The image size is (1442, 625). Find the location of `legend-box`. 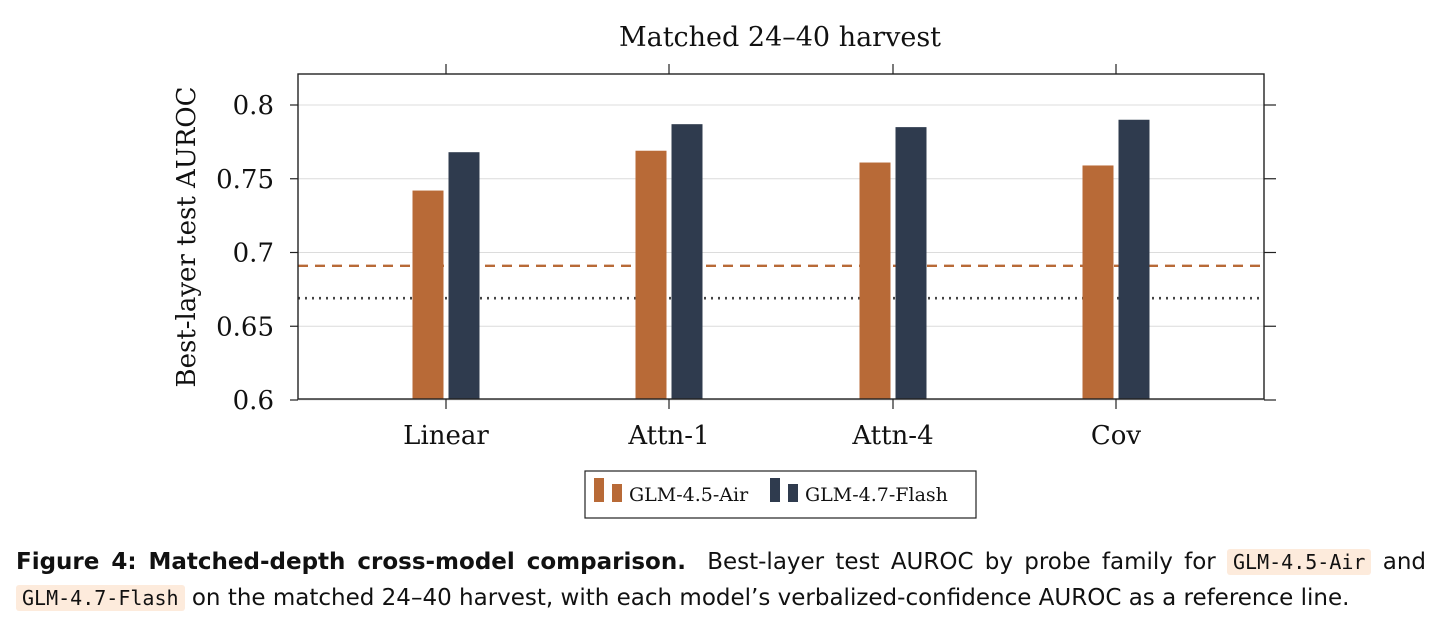

legend-box is located at coordinates (780, 494).